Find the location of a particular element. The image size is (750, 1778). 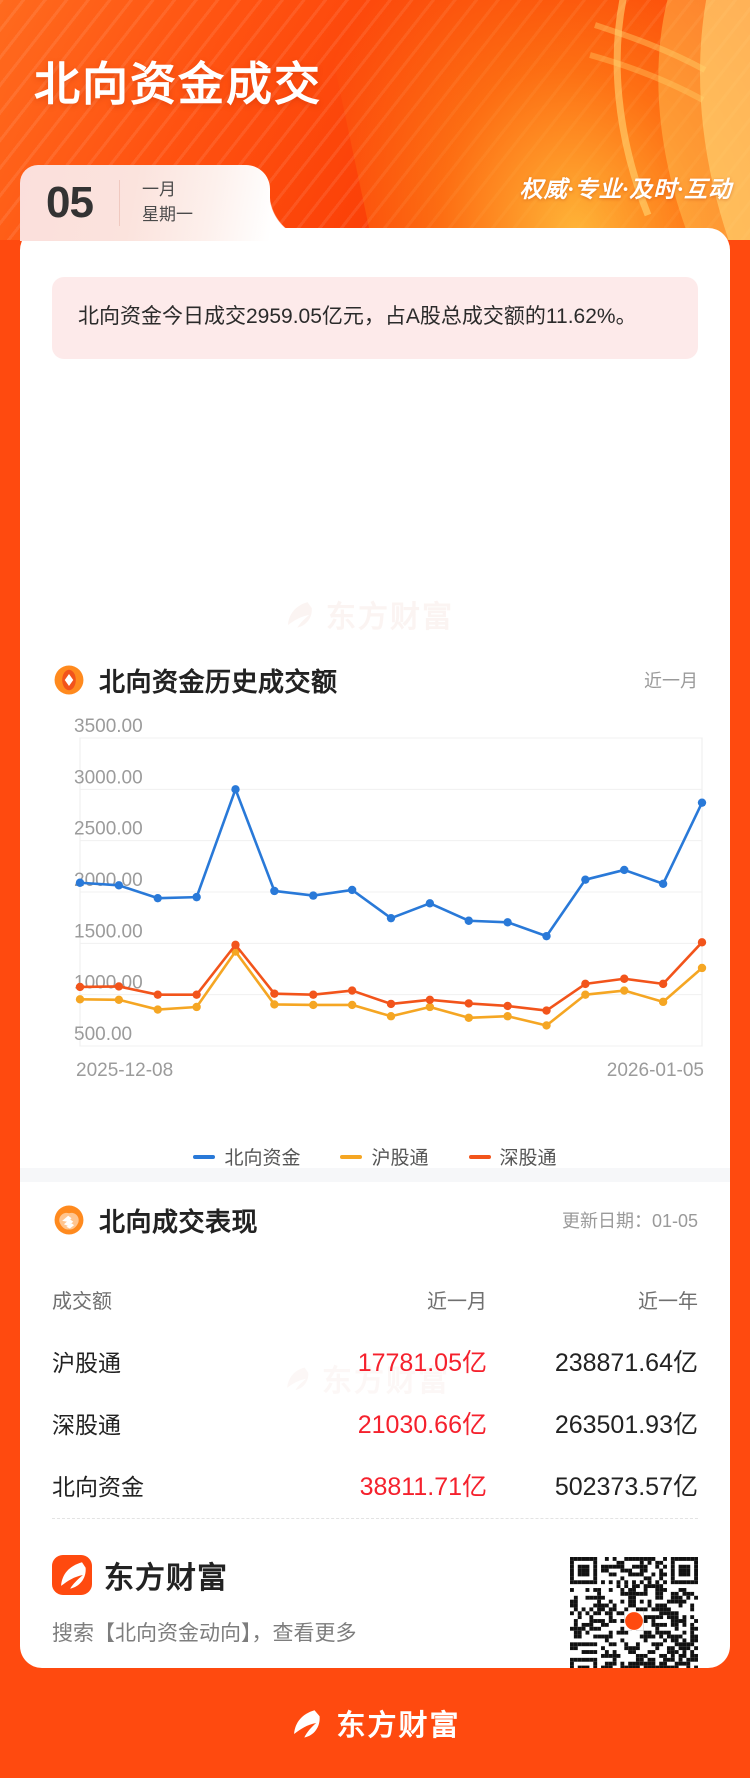

date-badge: 05 一月 星期一 is located at coordinates (168, 203).